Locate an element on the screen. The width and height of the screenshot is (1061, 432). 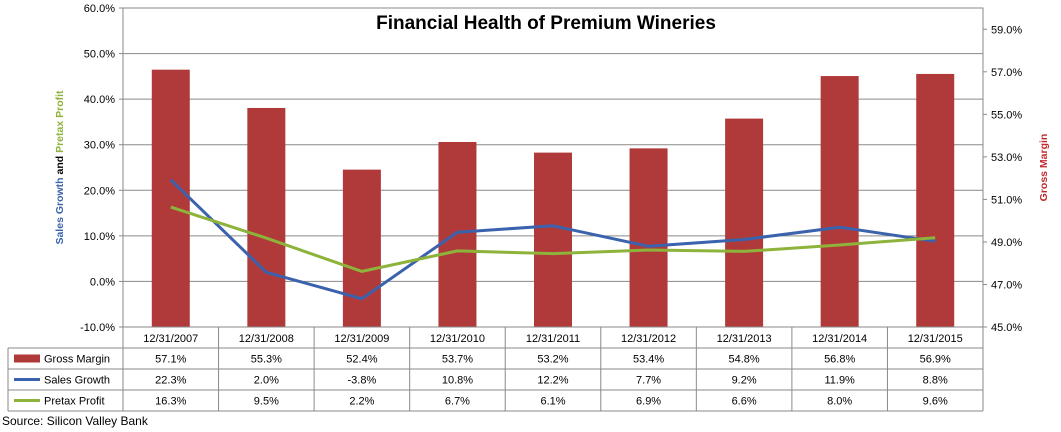
category-label: 12/31/2008 is located at coordinates (266, 339).